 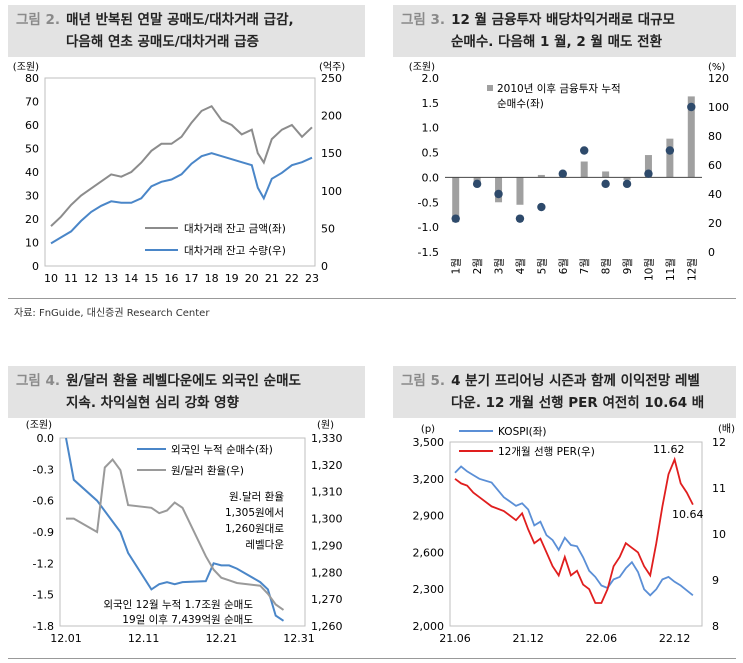 I want to click on fig4-plot-frame, so click(x=182, y=532).